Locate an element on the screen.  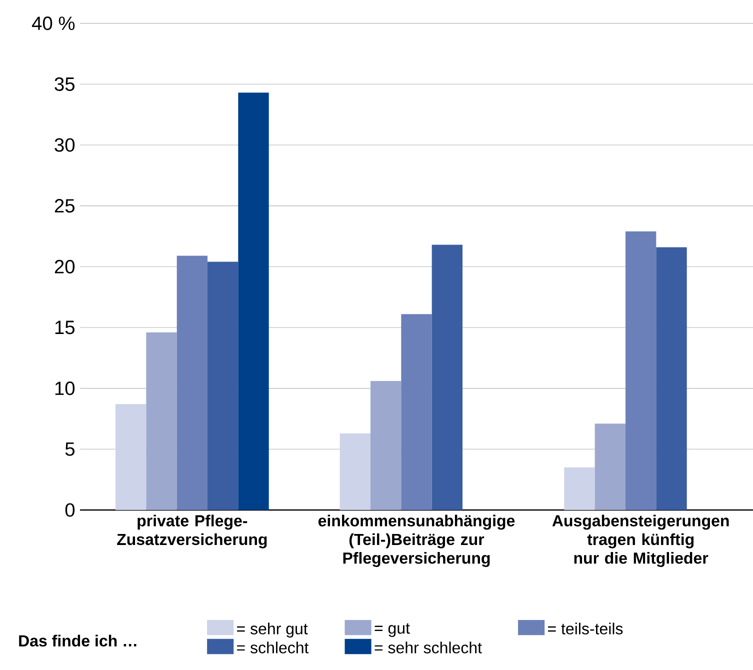
y-tick-label: 40 % is located at coordinates (53, 23).